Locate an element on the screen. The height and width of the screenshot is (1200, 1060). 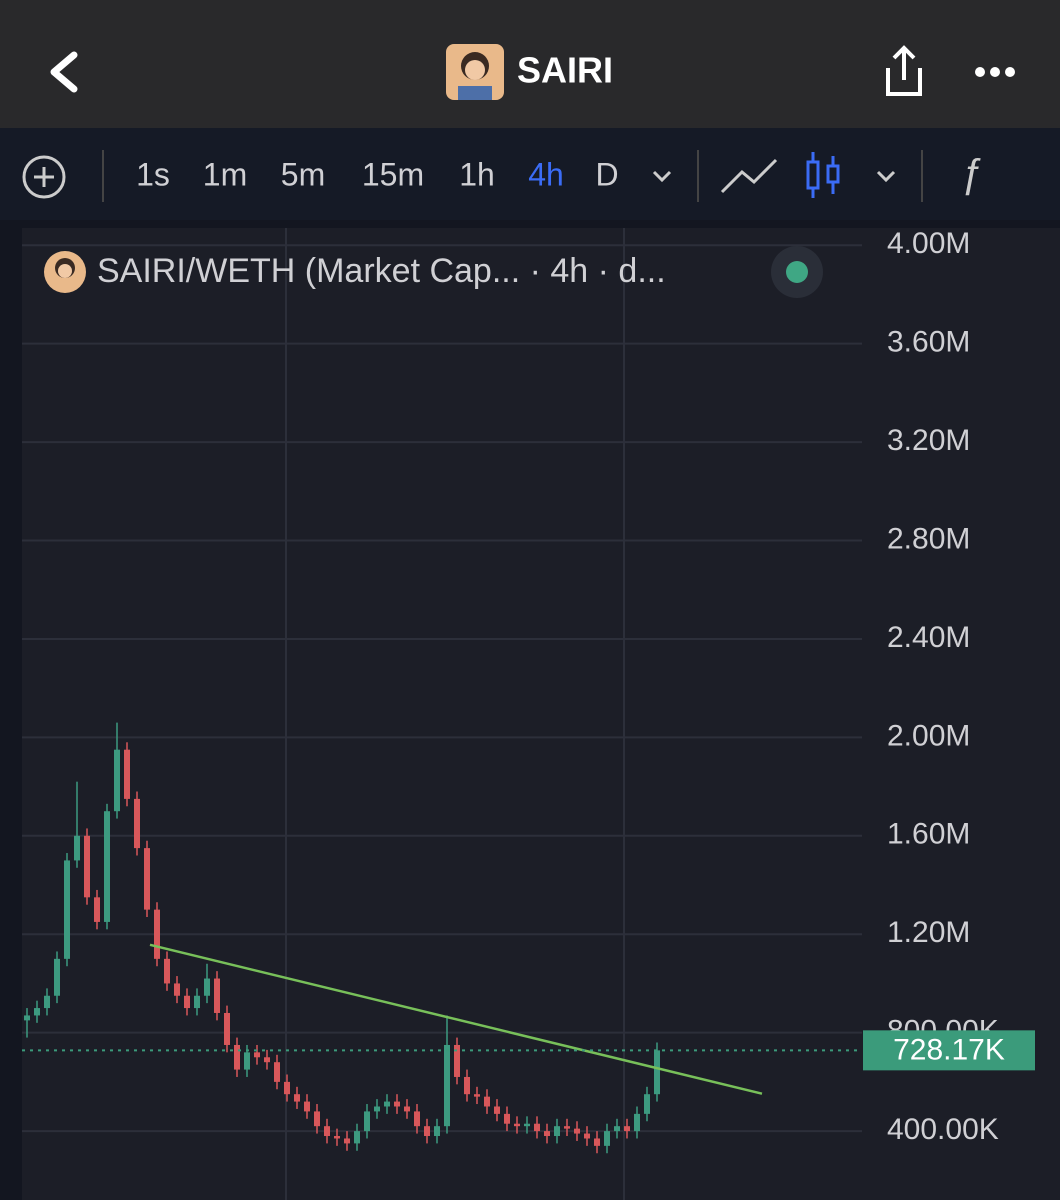
y-tick-label: 2.80M is located at coordinates (928, 538).